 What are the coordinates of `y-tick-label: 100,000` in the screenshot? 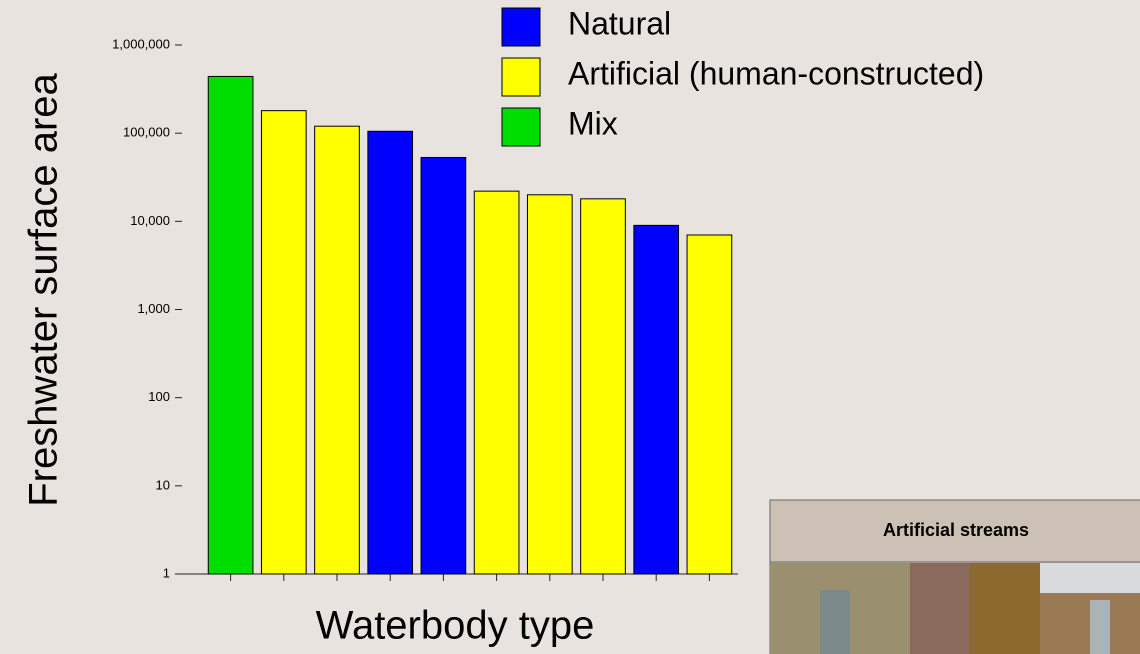 It's located at (146, 132).